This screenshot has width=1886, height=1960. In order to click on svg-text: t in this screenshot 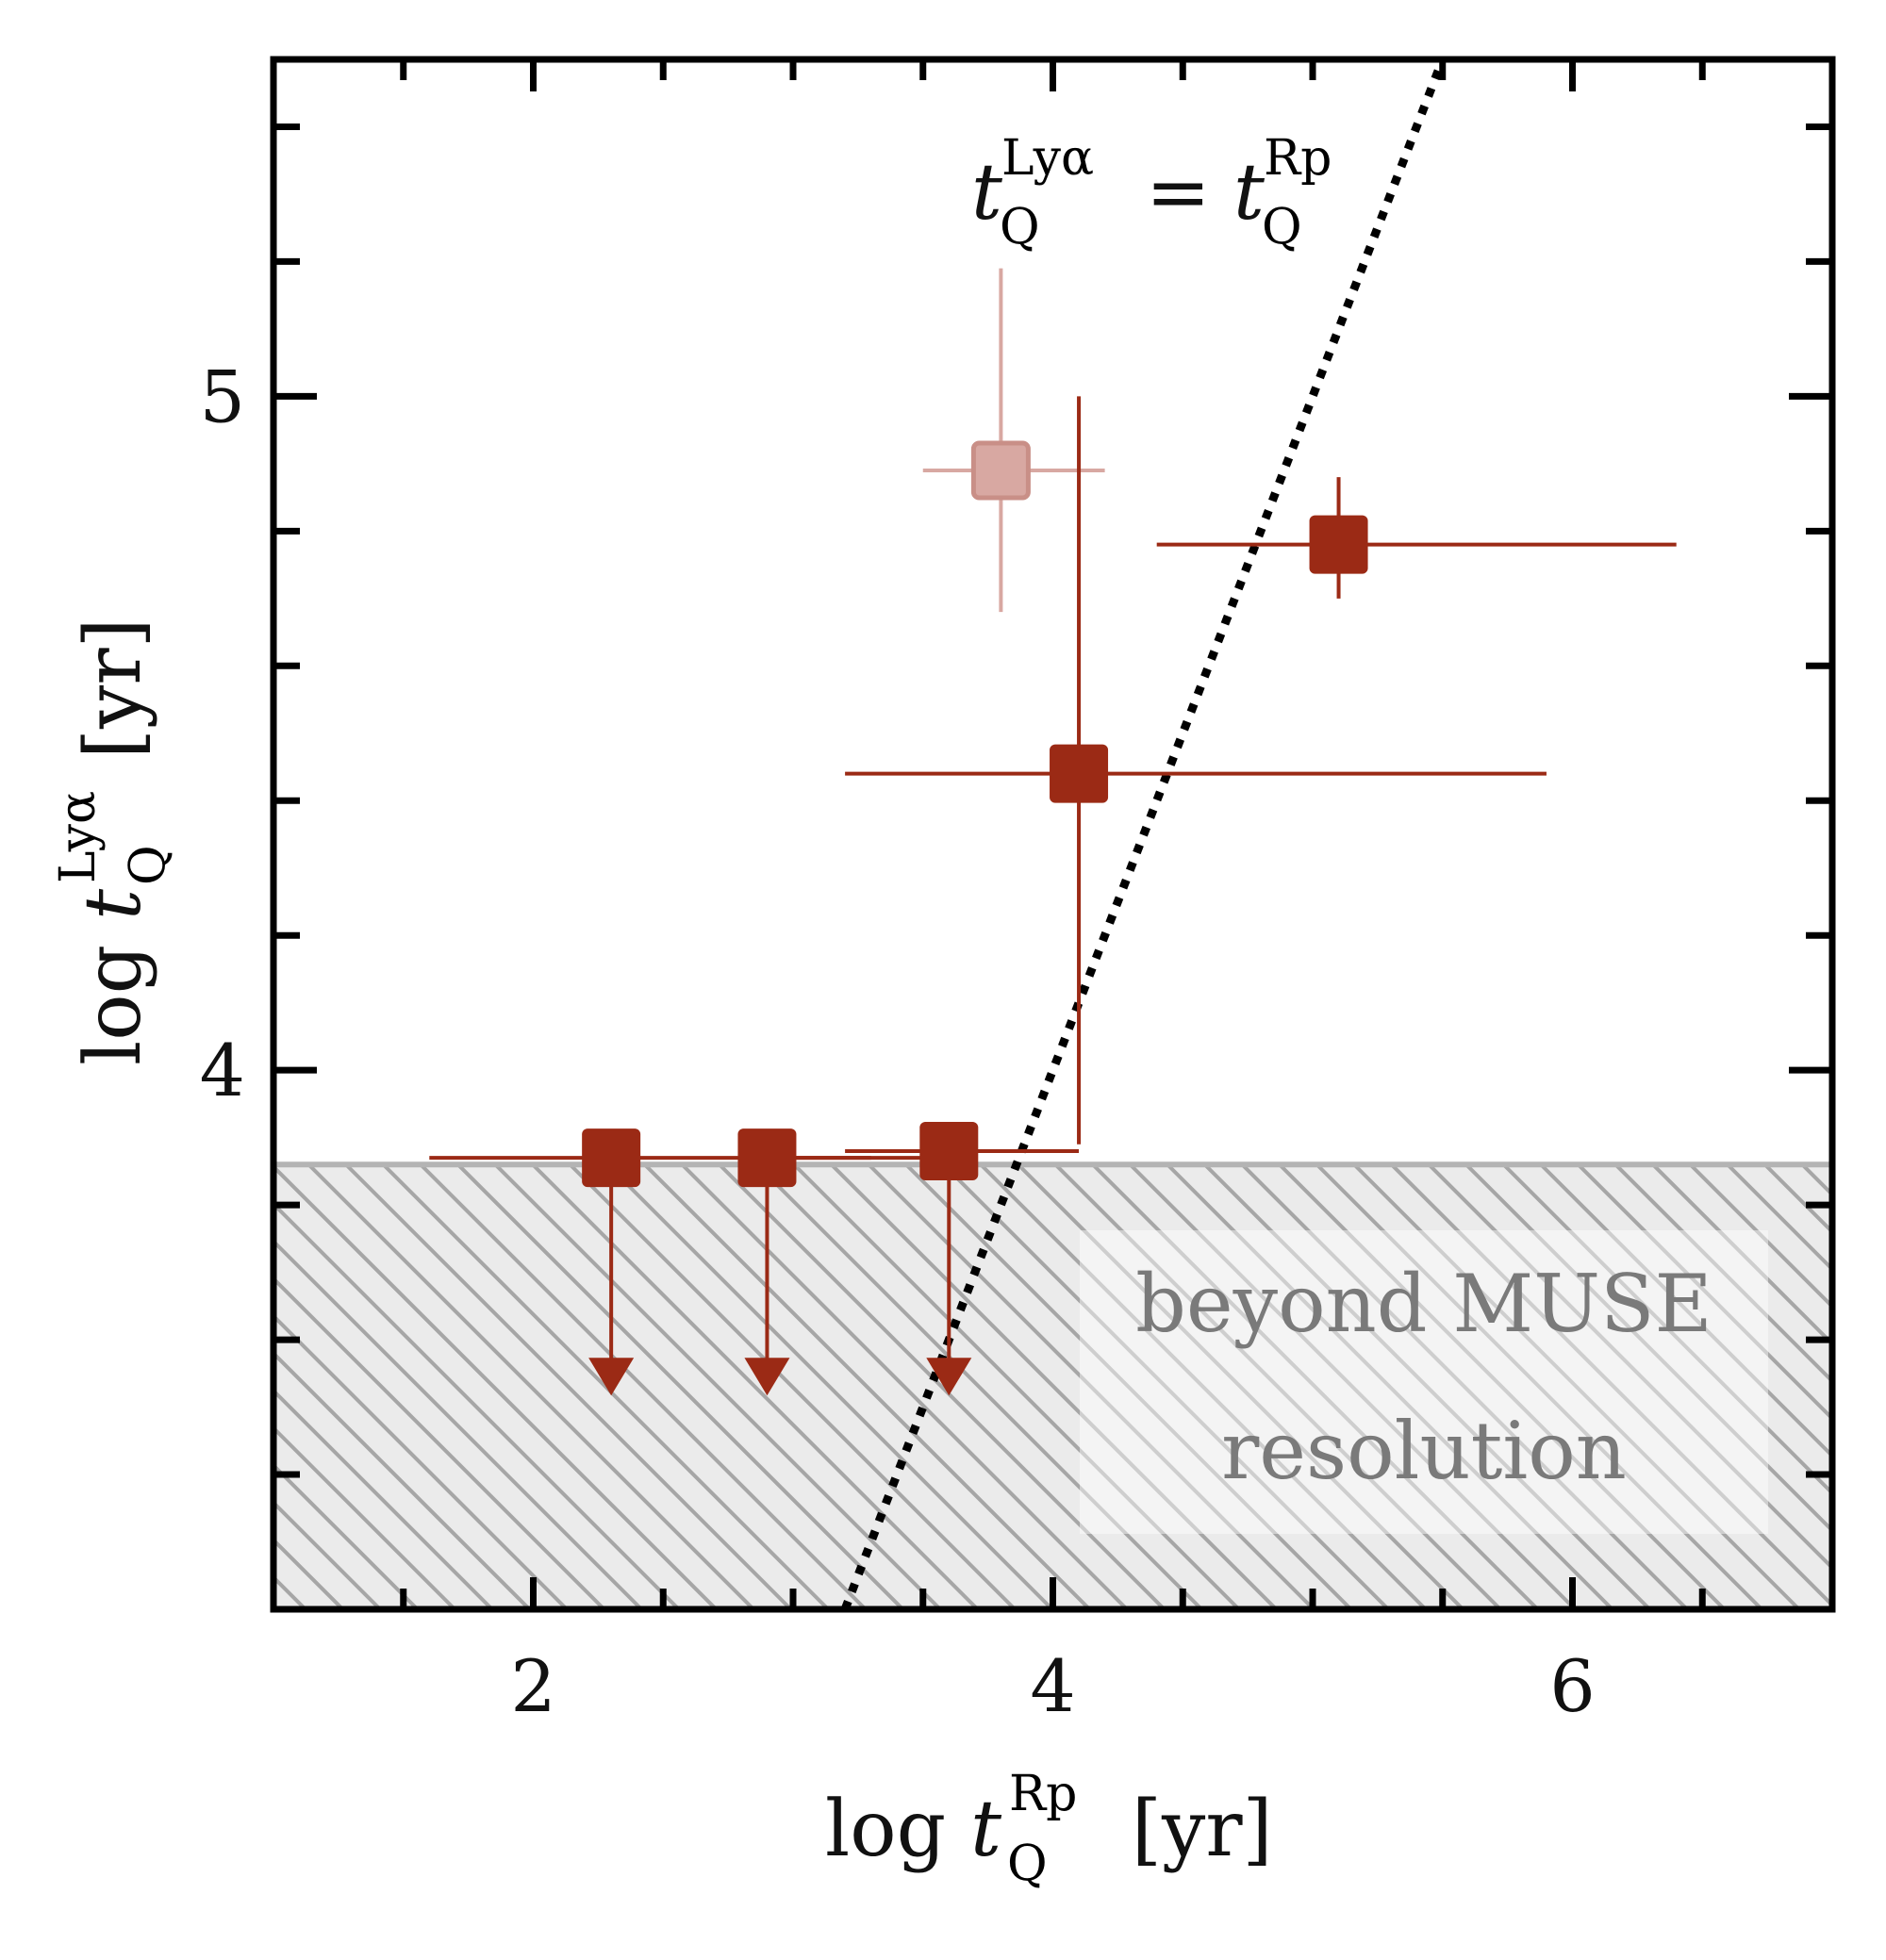, I will do `click(987, 193)`.